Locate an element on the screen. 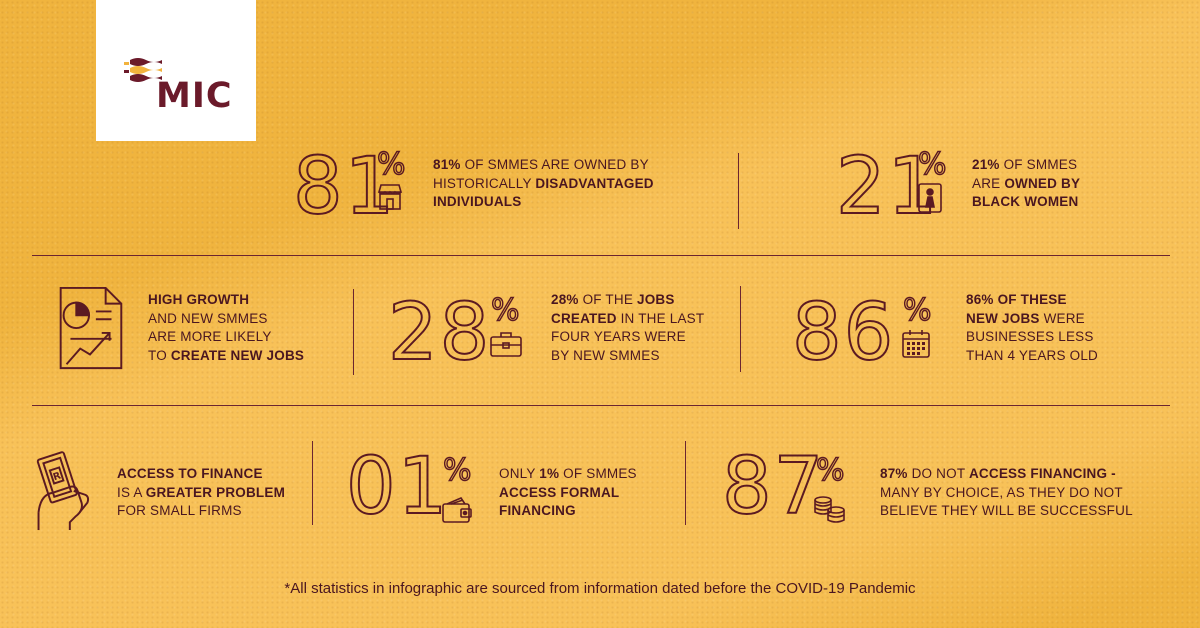  stat-text-emphasis: DISADVANTAGED is located at coordinates (594, 183).